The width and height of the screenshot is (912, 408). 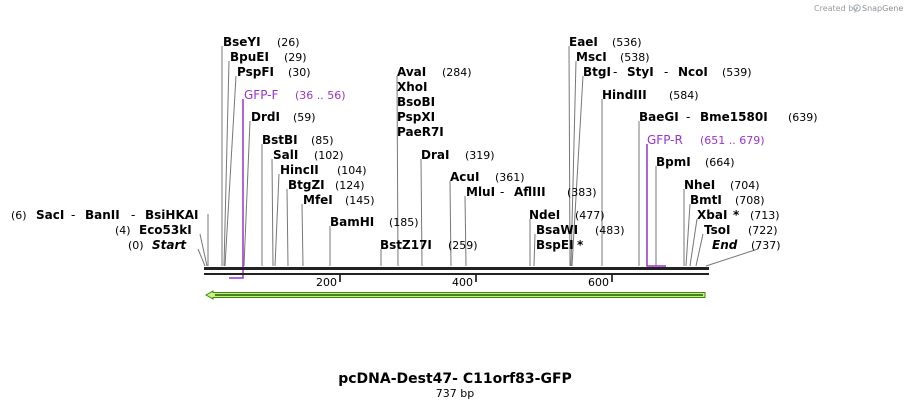 I want to click on site-bsawi: BsaWI (483), so click(x=580, y=230).